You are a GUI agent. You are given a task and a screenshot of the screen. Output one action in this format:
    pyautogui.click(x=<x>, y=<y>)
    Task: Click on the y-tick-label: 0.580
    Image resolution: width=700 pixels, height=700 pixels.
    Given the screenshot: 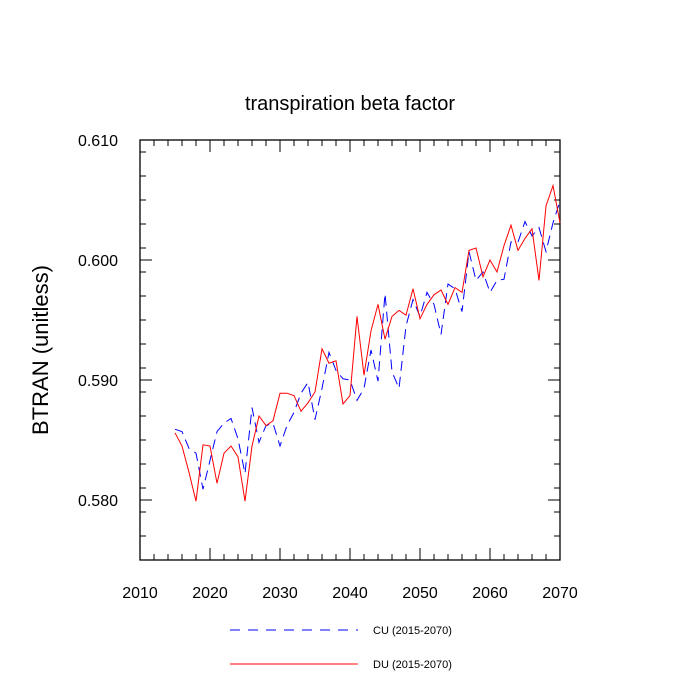 What is the action you would take?
    pyautogui.click(x=98, y=501)
    